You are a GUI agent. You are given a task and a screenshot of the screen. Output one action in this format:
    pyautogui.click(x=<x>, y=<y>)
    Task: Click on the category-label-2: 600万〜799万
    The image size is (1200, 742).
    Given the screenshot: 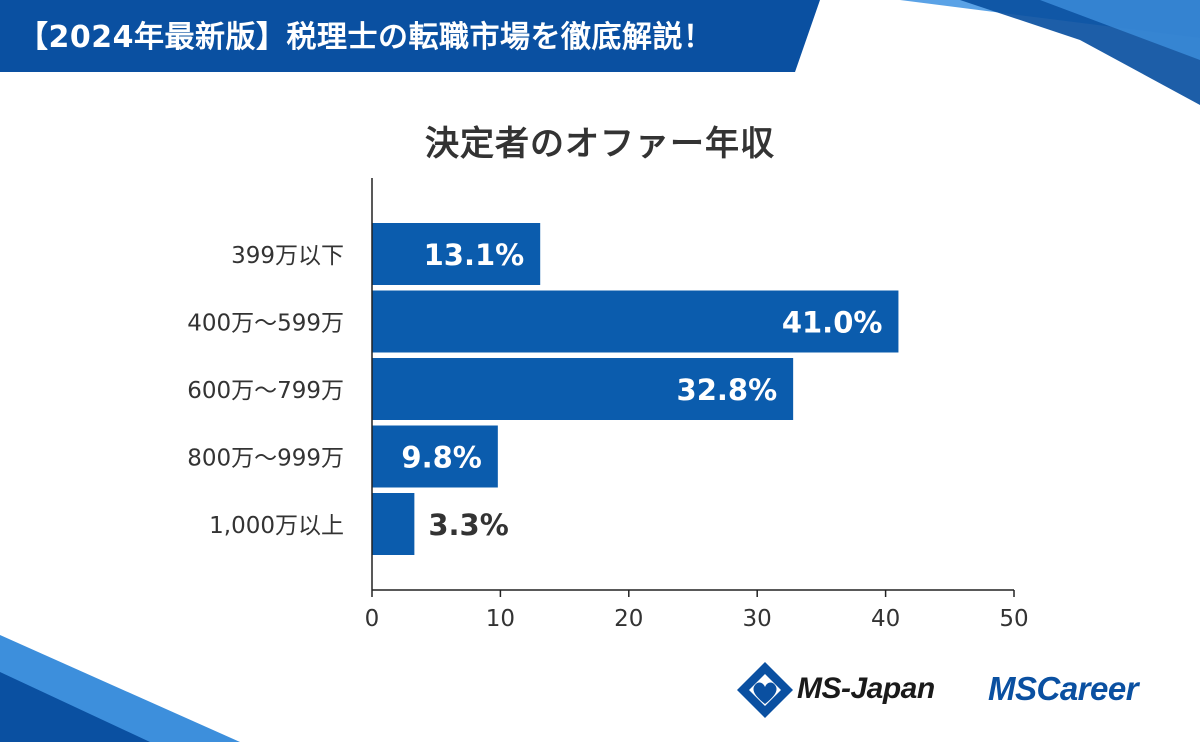 What is the action you would take?
    pyautogui.click(x=265, y=391)
    